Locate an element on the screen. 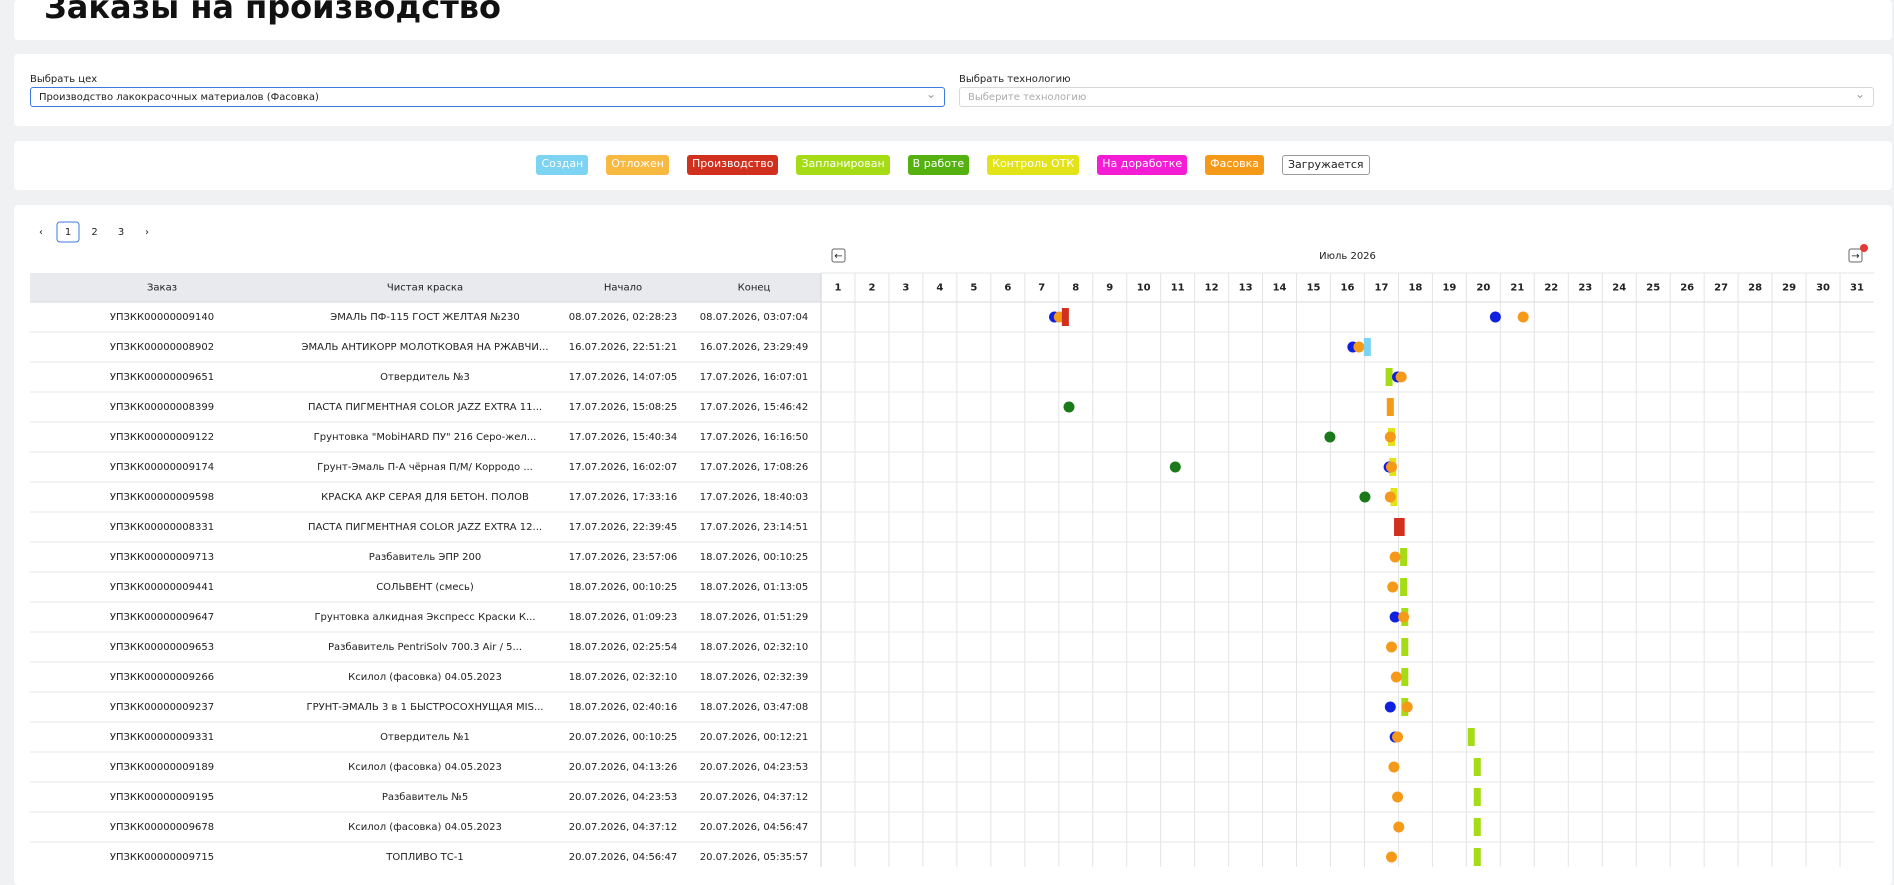  legend-chip: Контроль ОТК is located at coordinates (1033, 165).